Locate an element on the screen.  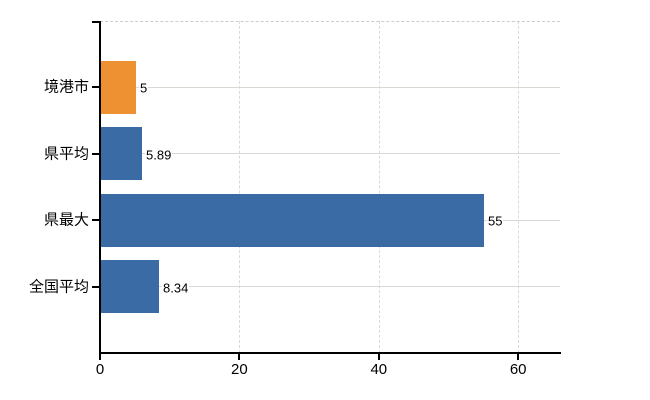
x-axis-tick-label: 40 is located at coordinates (379, 369).